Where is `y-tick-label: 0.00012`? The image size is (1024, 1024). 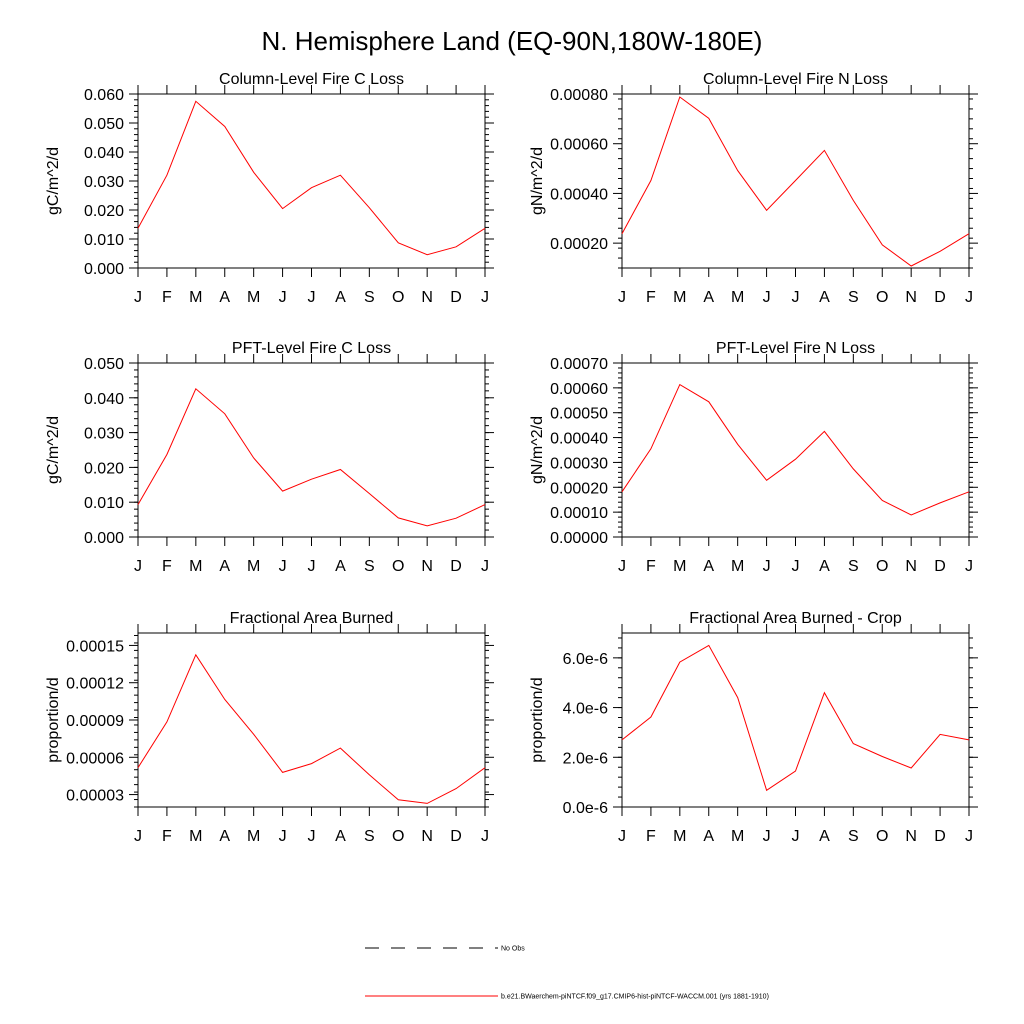 y-tick-label: 0.00012 is located at coordinates (95, 684).